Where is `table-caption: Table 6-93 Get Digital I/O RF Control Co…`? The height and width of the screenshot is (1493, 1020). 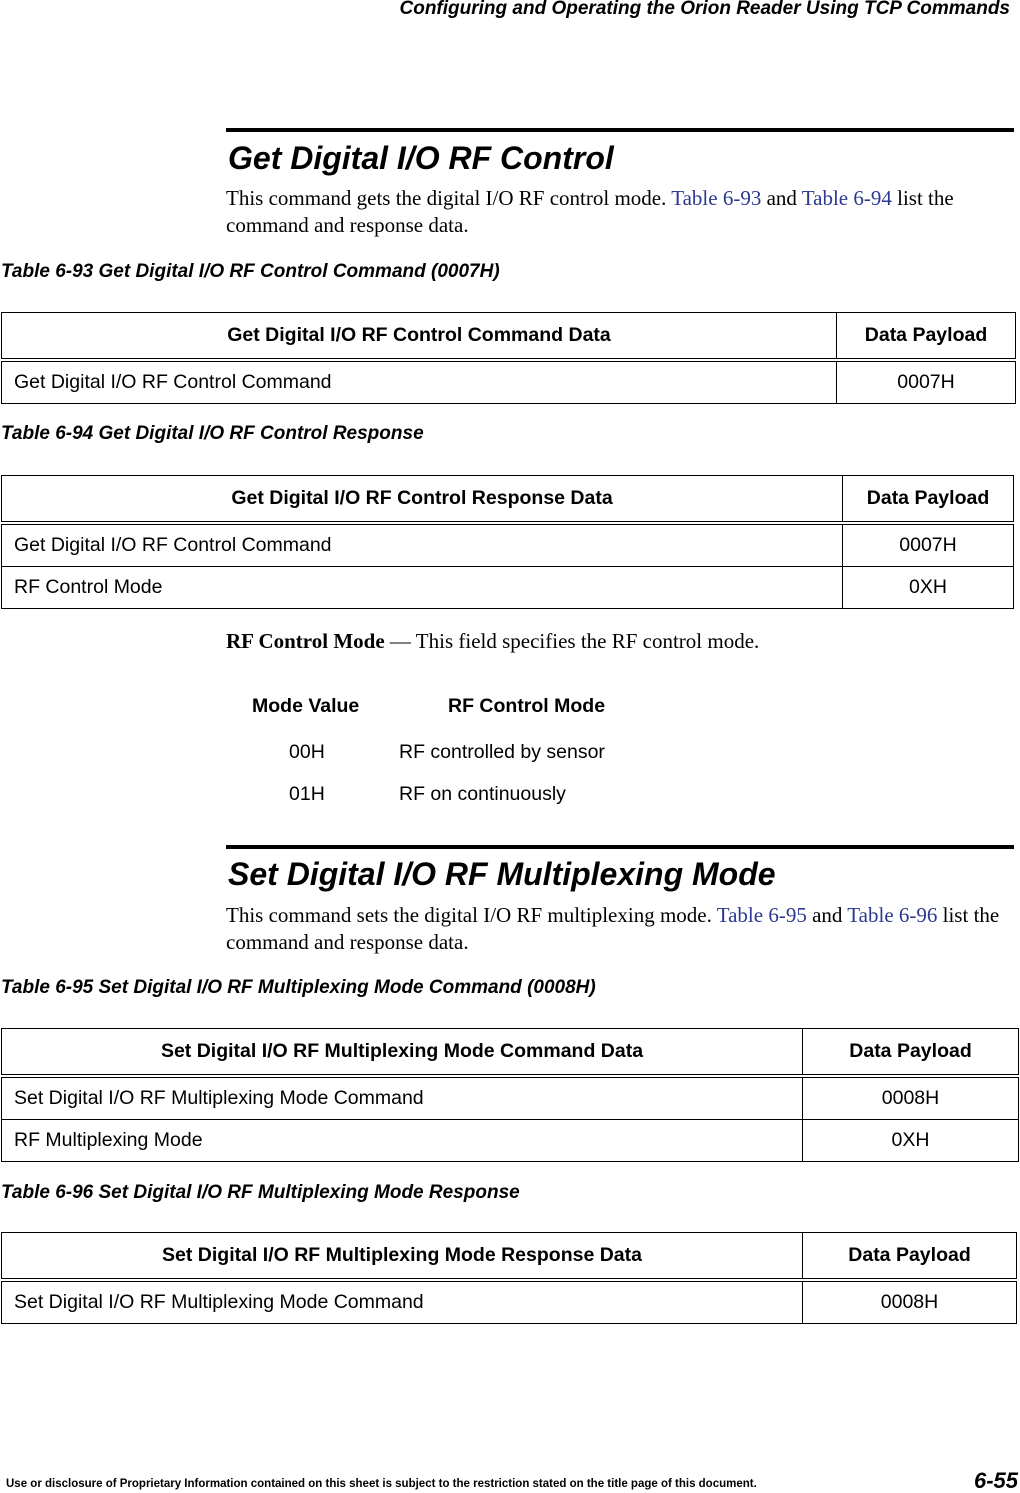
table-caption: Table 6-93 Get Digital I/O RF Control Co… is located at coordinates (250, 271).